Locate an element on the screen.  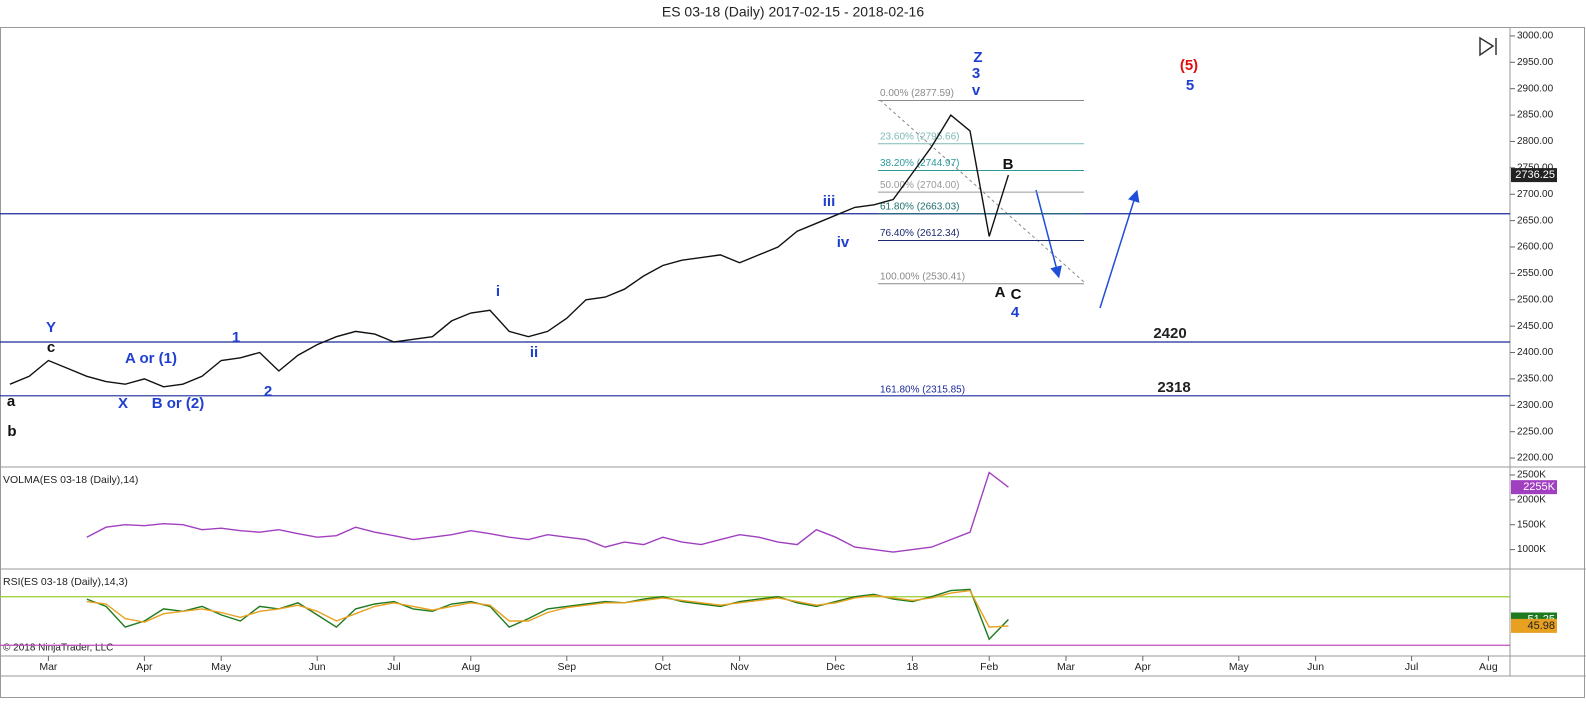
fib-label: 161.80% (2315.85) is located at coordinates (922, 390).